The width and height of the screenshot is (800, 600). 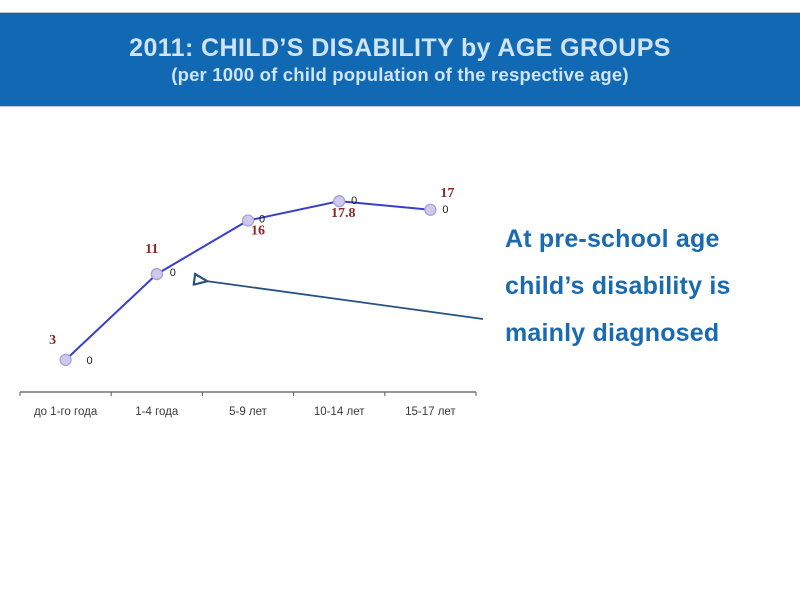 What do you see at coordinates (151, 249) in the screenshot?
I see `data-label-value: 11` at bounding box center [151, 249].